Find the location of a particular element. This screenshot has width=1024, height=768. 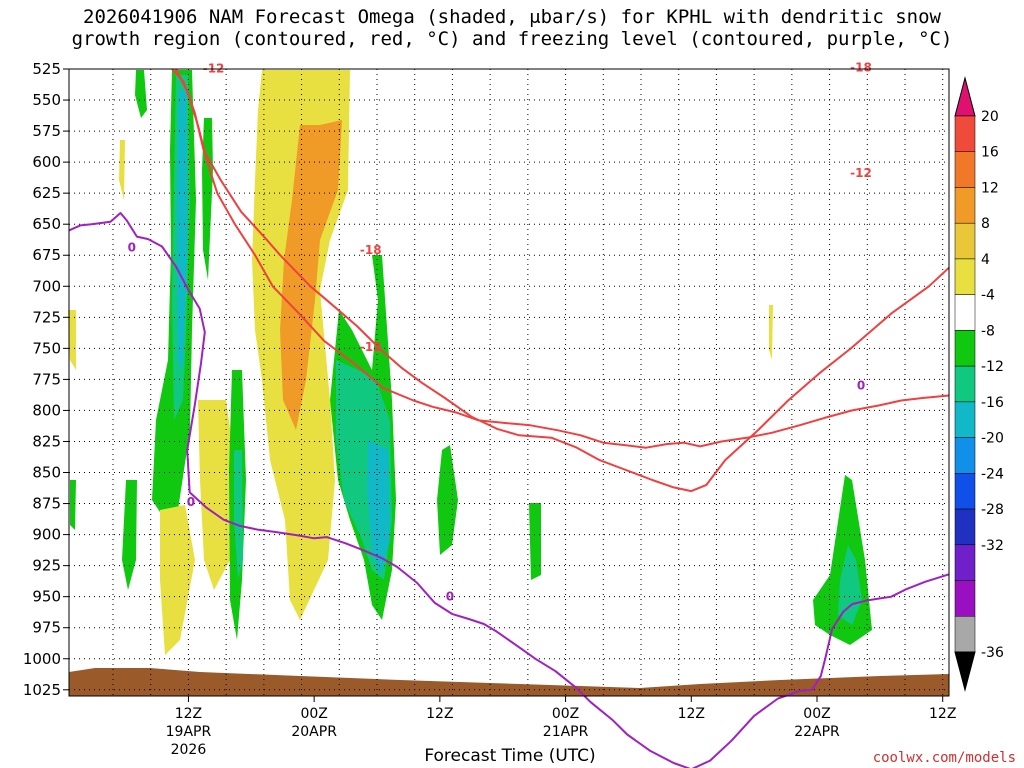

ytick-label-550: 550 is located at coordinates (46, 100).